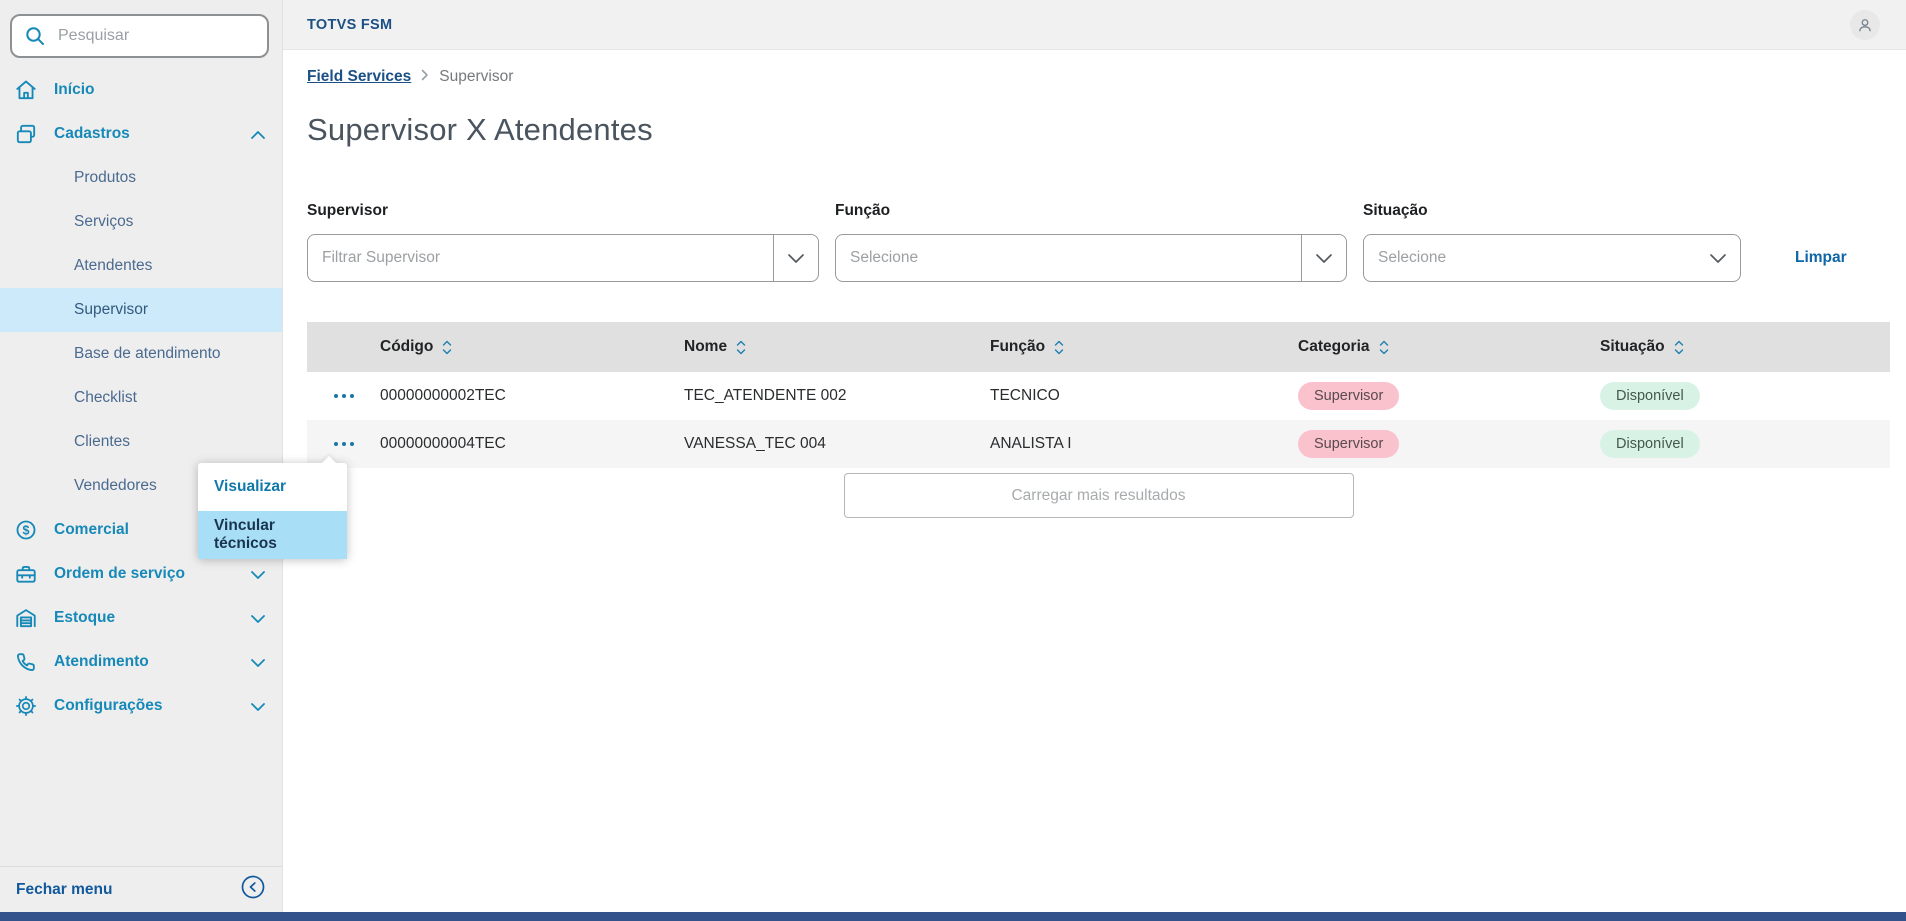  Describe the element at coordinates (1650, 444) in the screenshot. I see `situacao-badge: Disponível` at that location.